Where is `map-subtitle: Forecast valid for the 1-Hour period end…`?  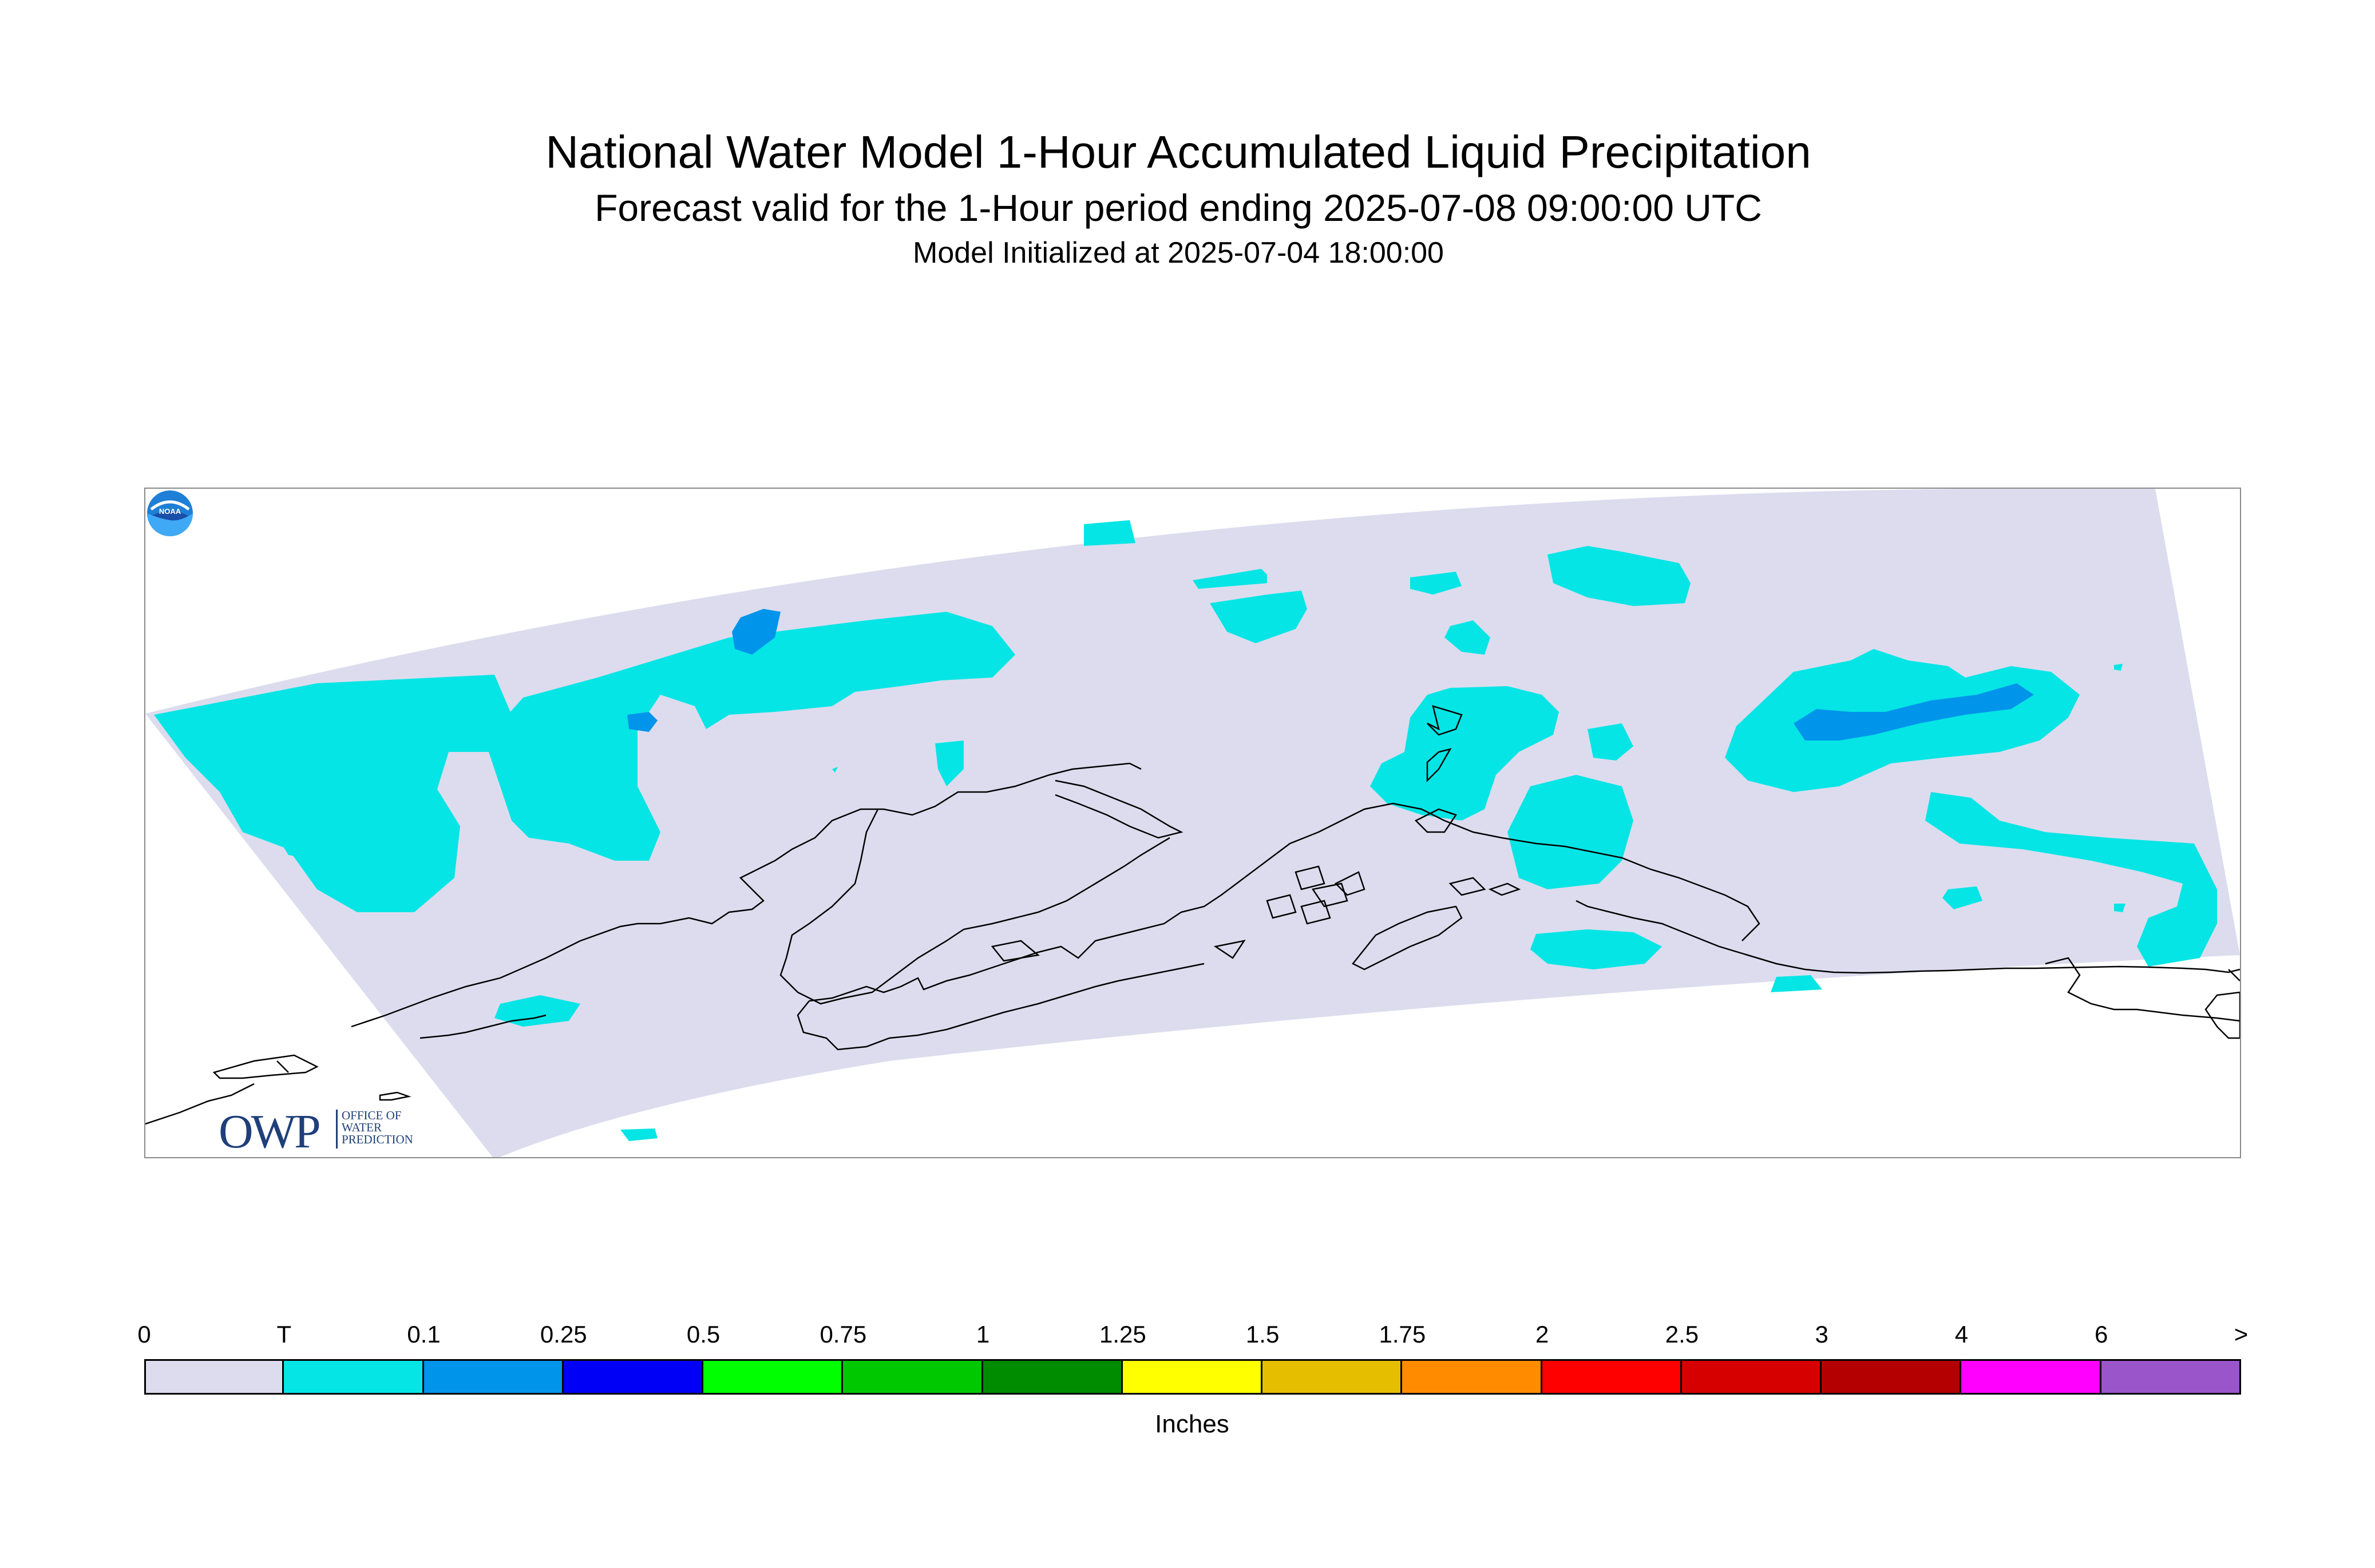
map-subtitle: Forecast valid for the 1-Hour period end… is located at coordinates (1178, 208).